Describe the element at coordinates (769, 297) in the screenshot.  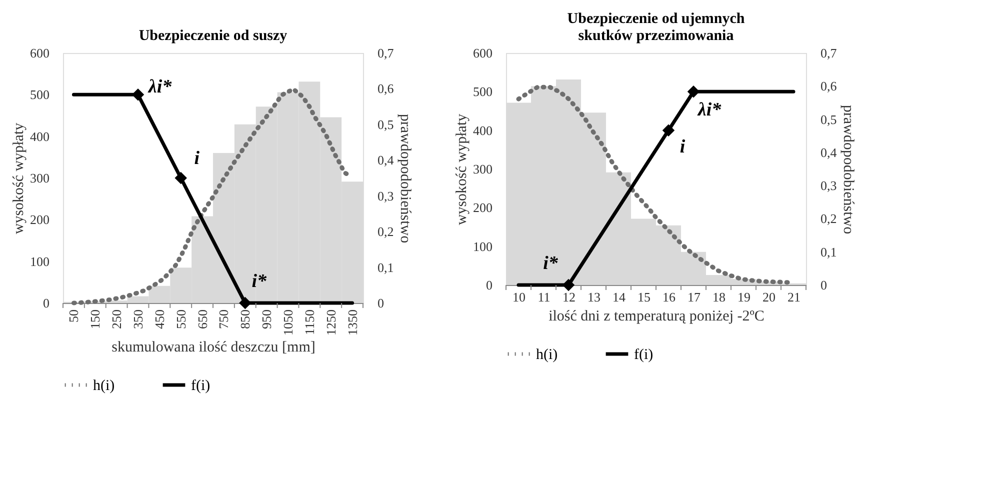
I see `x-tick-label: 20` at that location.